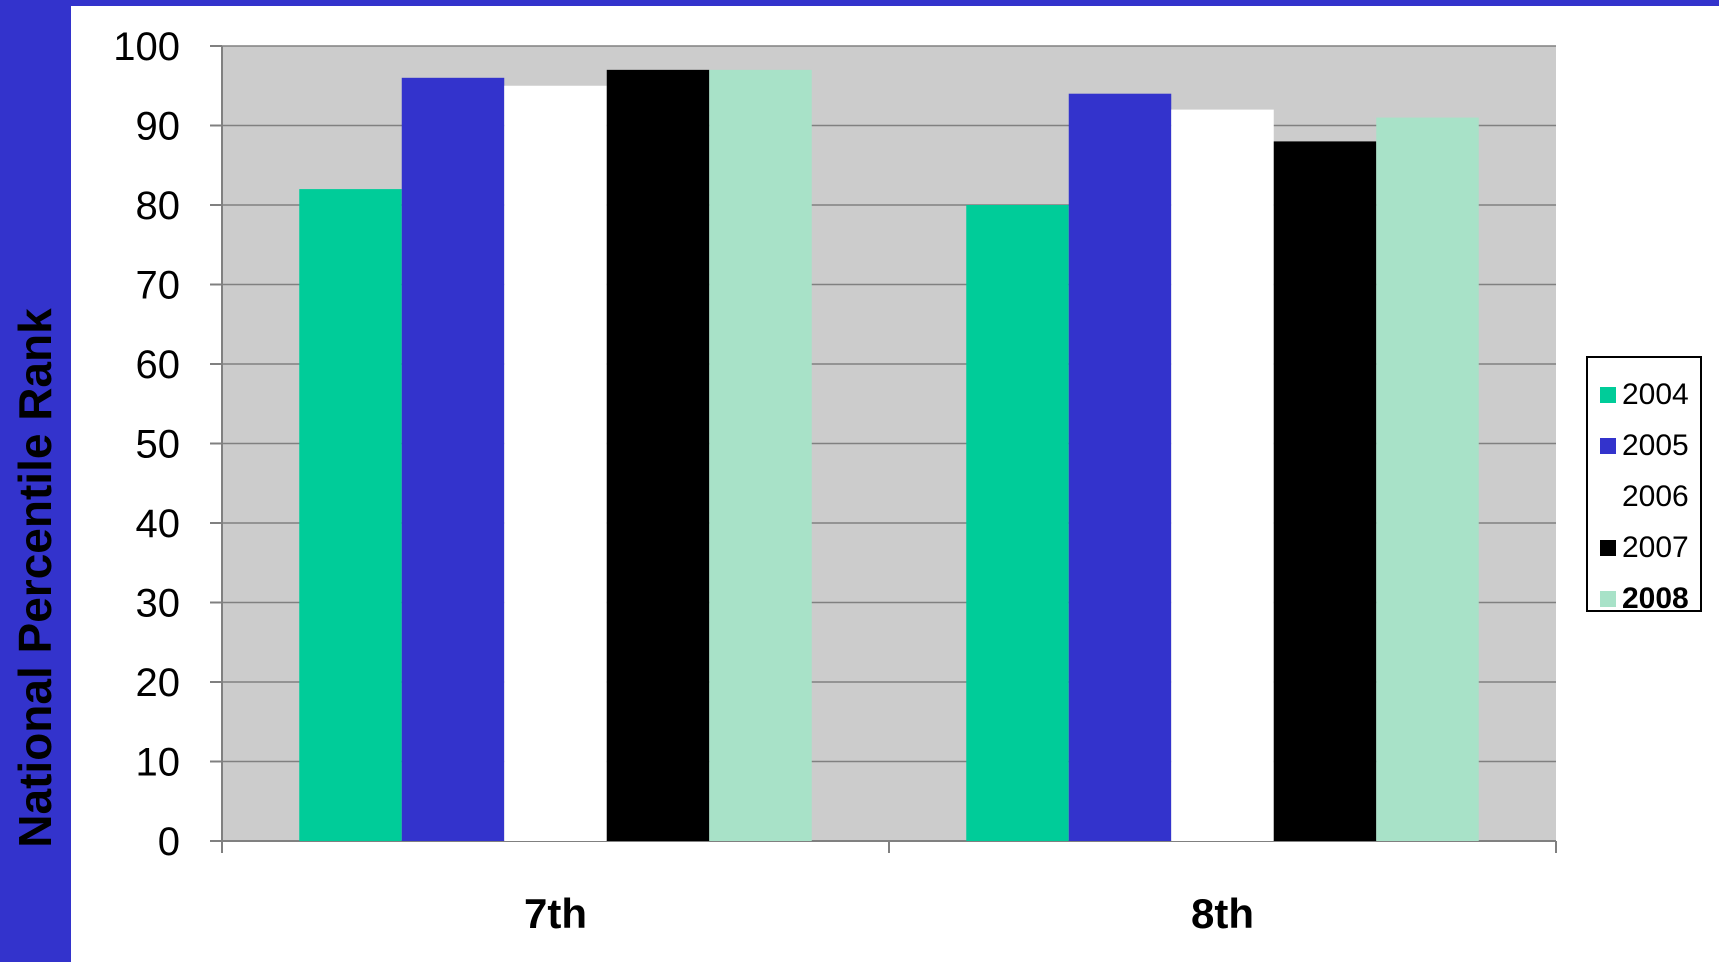 The width and height of the screenshot is (1719, 962). Describe the element at coordinates (158, 286) in the screenshot. I see `y-tick-label: 70` at that location.